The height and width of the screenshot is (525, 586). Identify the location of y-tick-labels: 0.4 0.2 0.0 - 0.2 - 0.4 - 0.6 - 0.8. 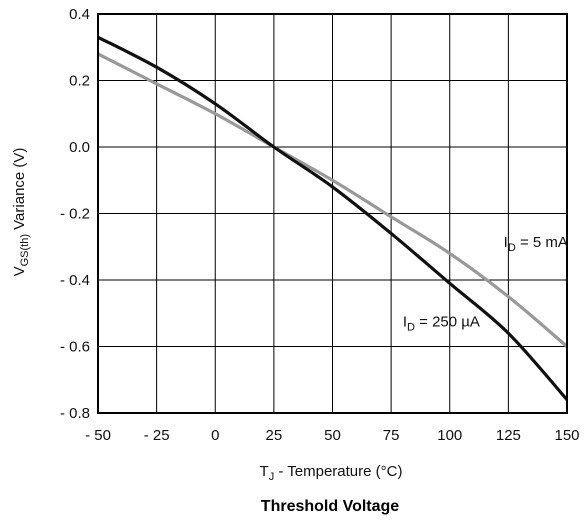
(75, 214).